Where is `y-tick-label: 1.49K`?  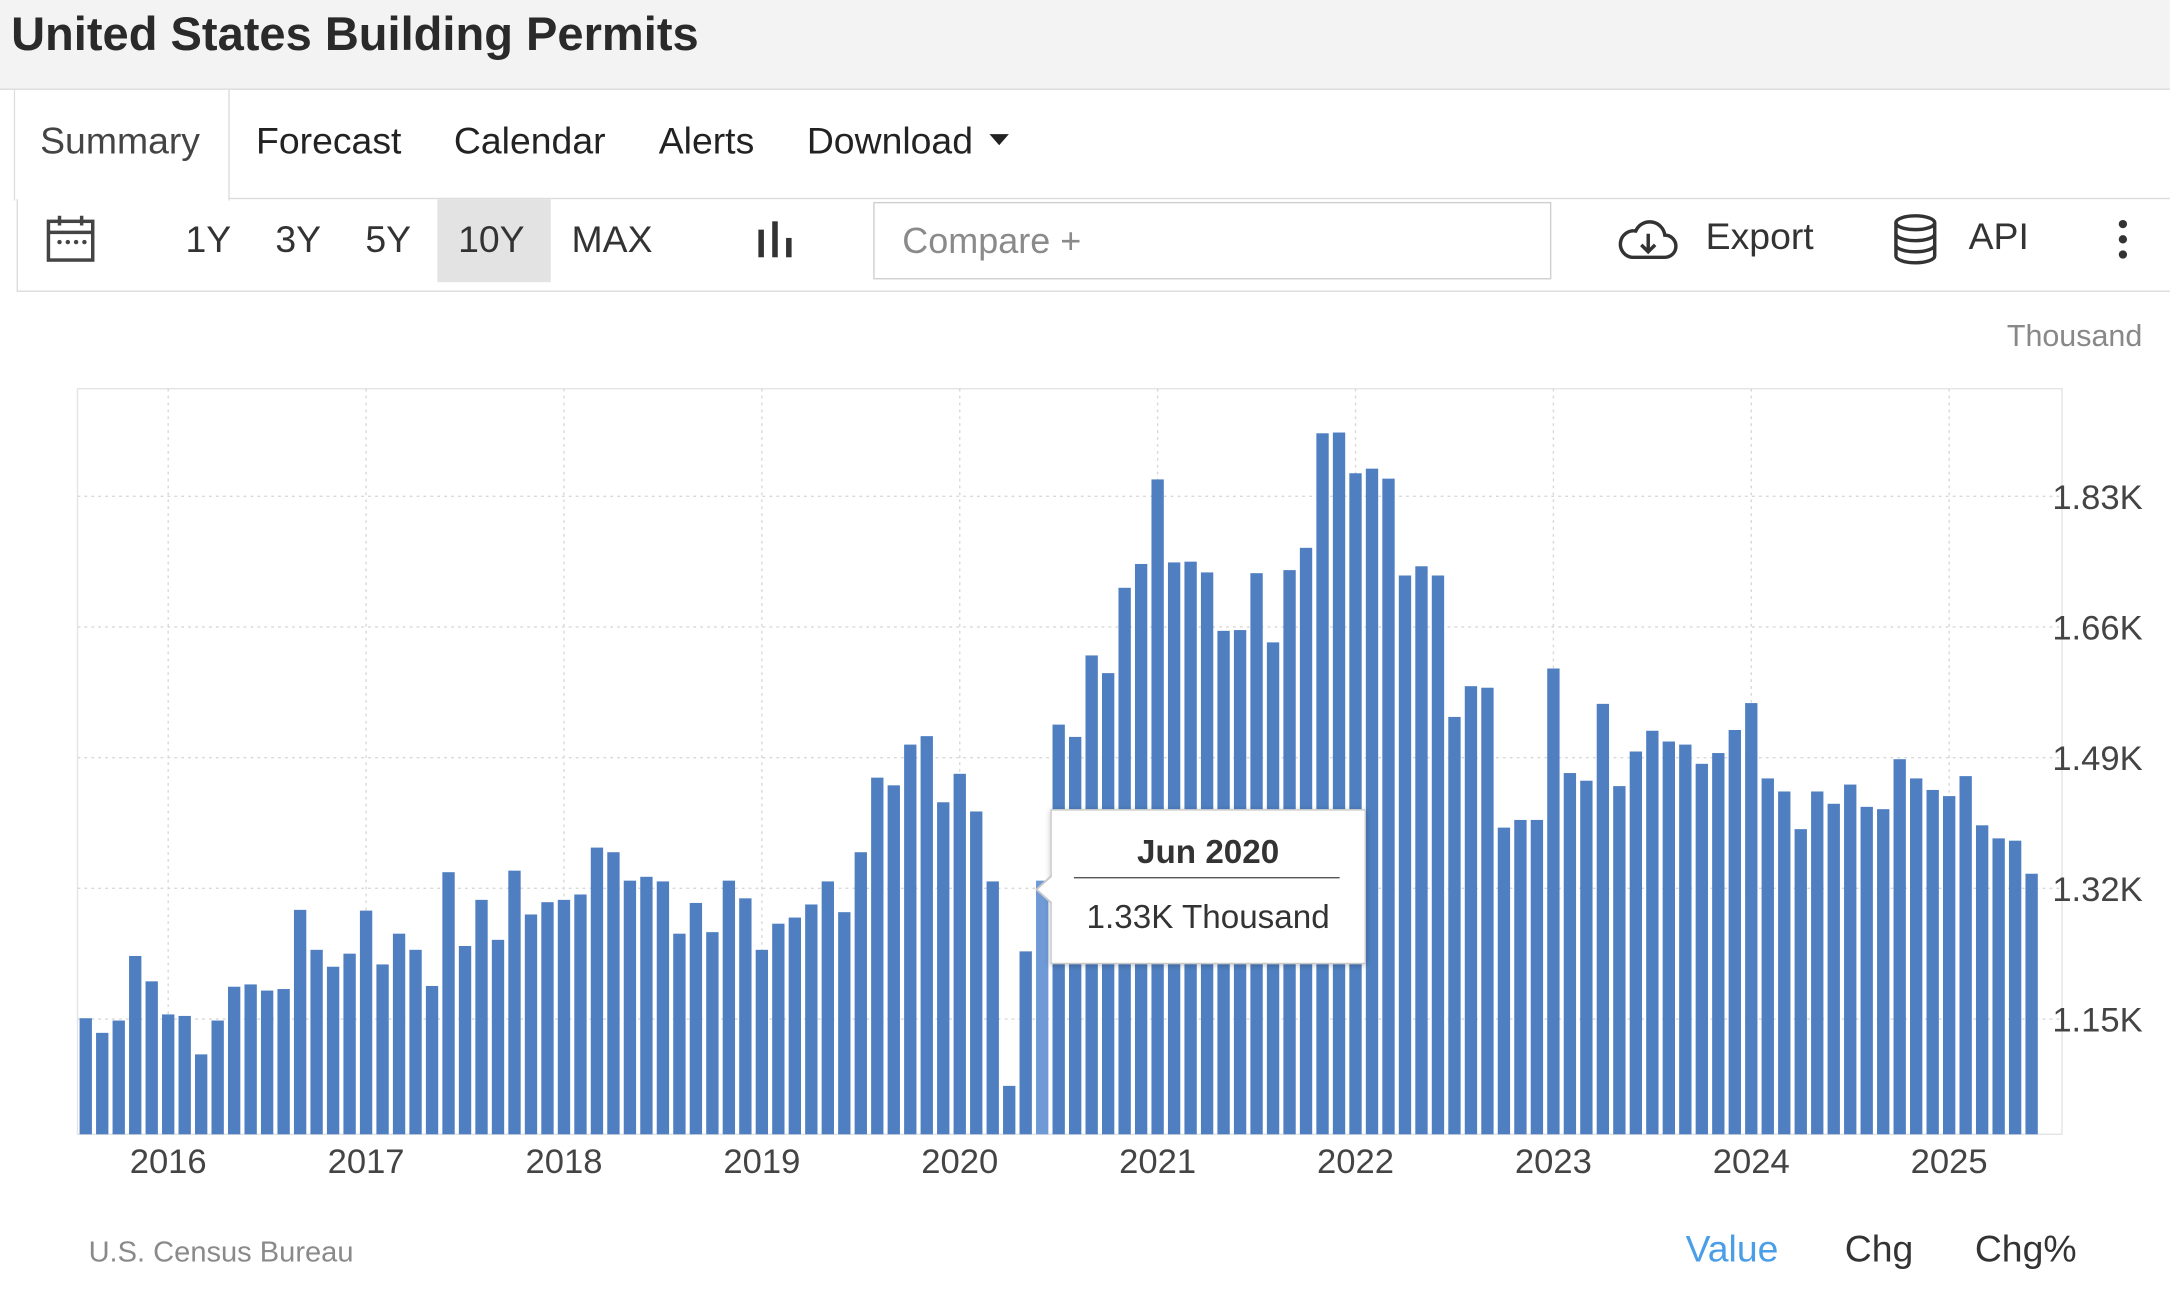
y-tick-label: 1.49K is located at coordinates (2097, 759).